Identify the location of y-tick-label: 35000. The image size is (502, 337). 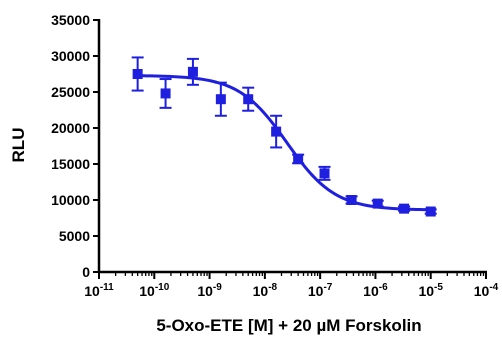
(70, 20).